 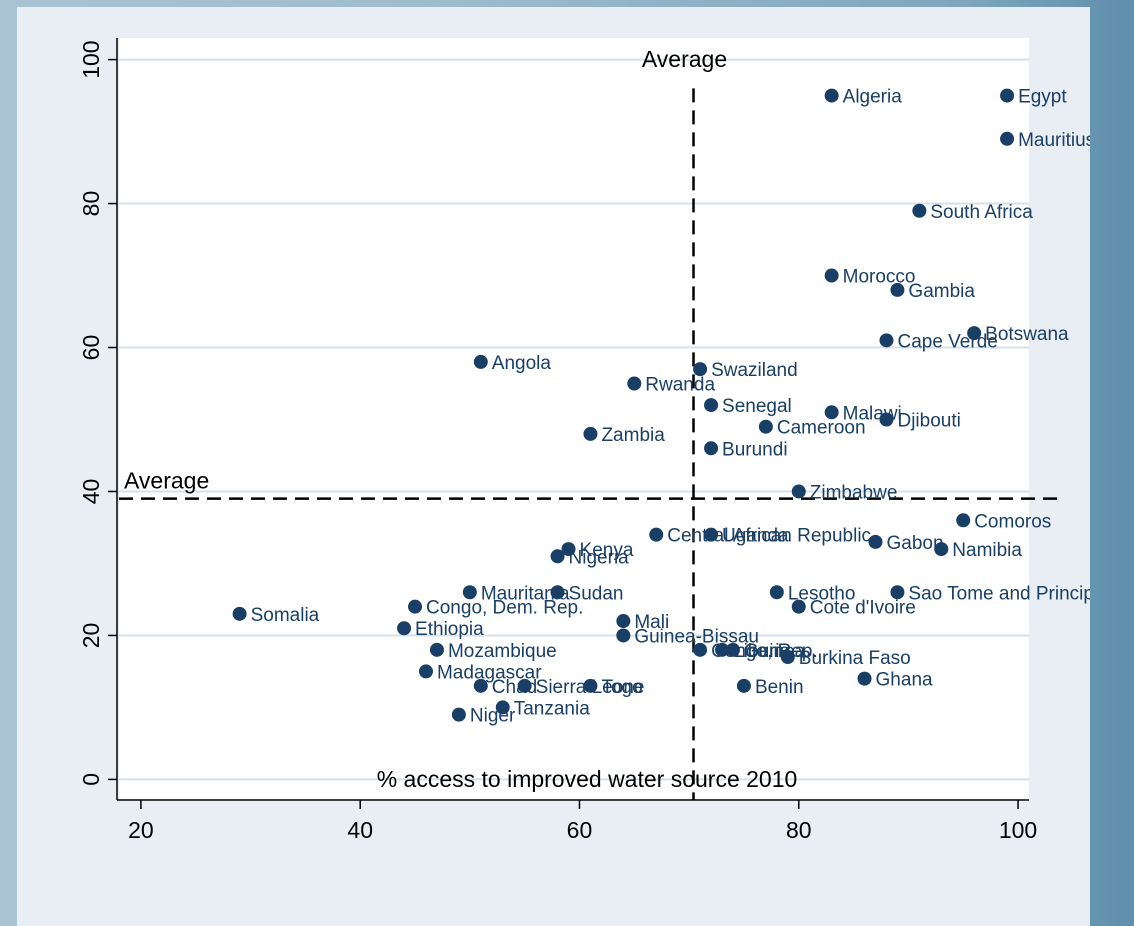 I want to click on y-tick-label: 80, so click(x=91, y=204).